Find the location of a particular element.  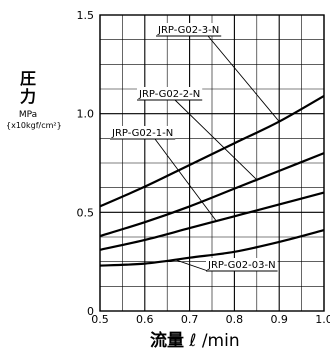

y-axis-label-char-1: 圧 is located at coordinates (27, 78).